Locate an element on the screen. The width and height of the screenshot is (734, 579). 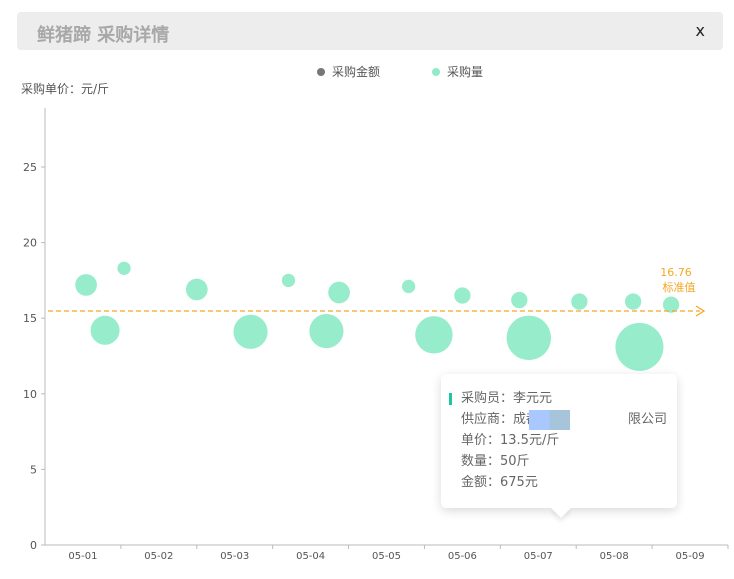
x-tick-label: 05-09 is located at coordinates (690, 556).